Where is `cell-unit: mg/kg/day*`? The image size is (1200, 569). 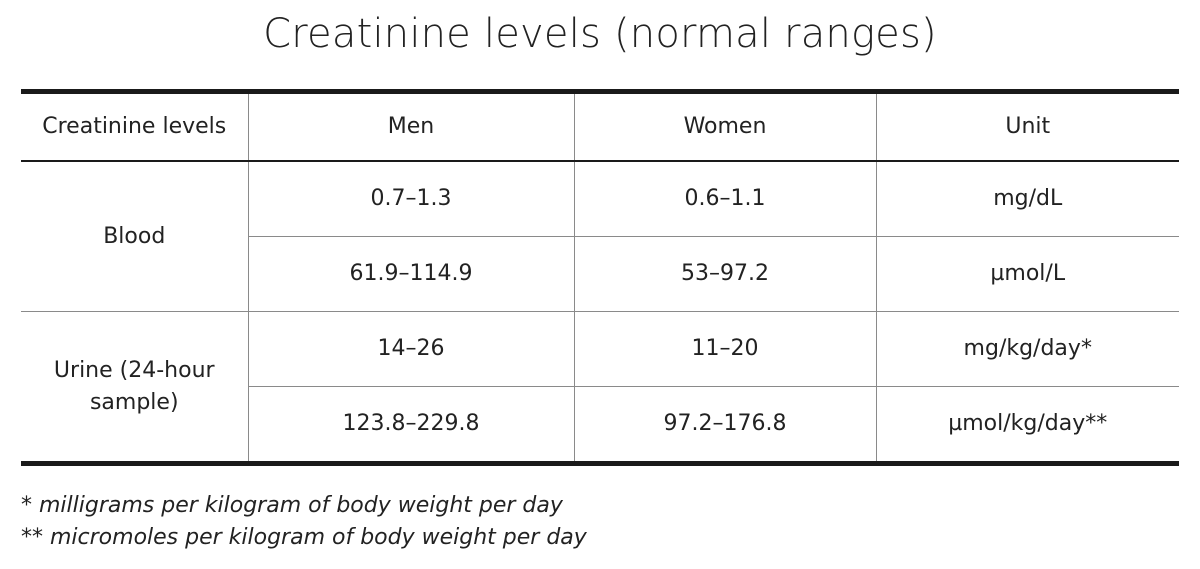
cell-unit: mg/kg/day* is located at coordinates (1027, 349).